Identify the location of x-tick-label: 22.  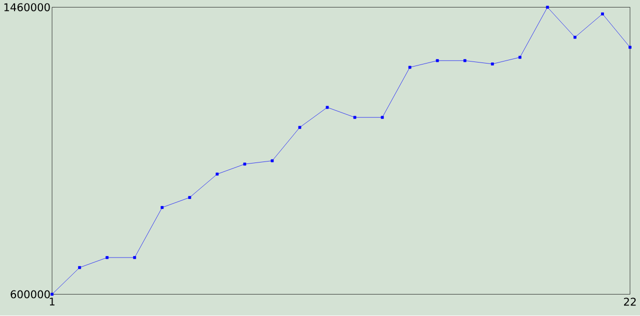
(630, 302).